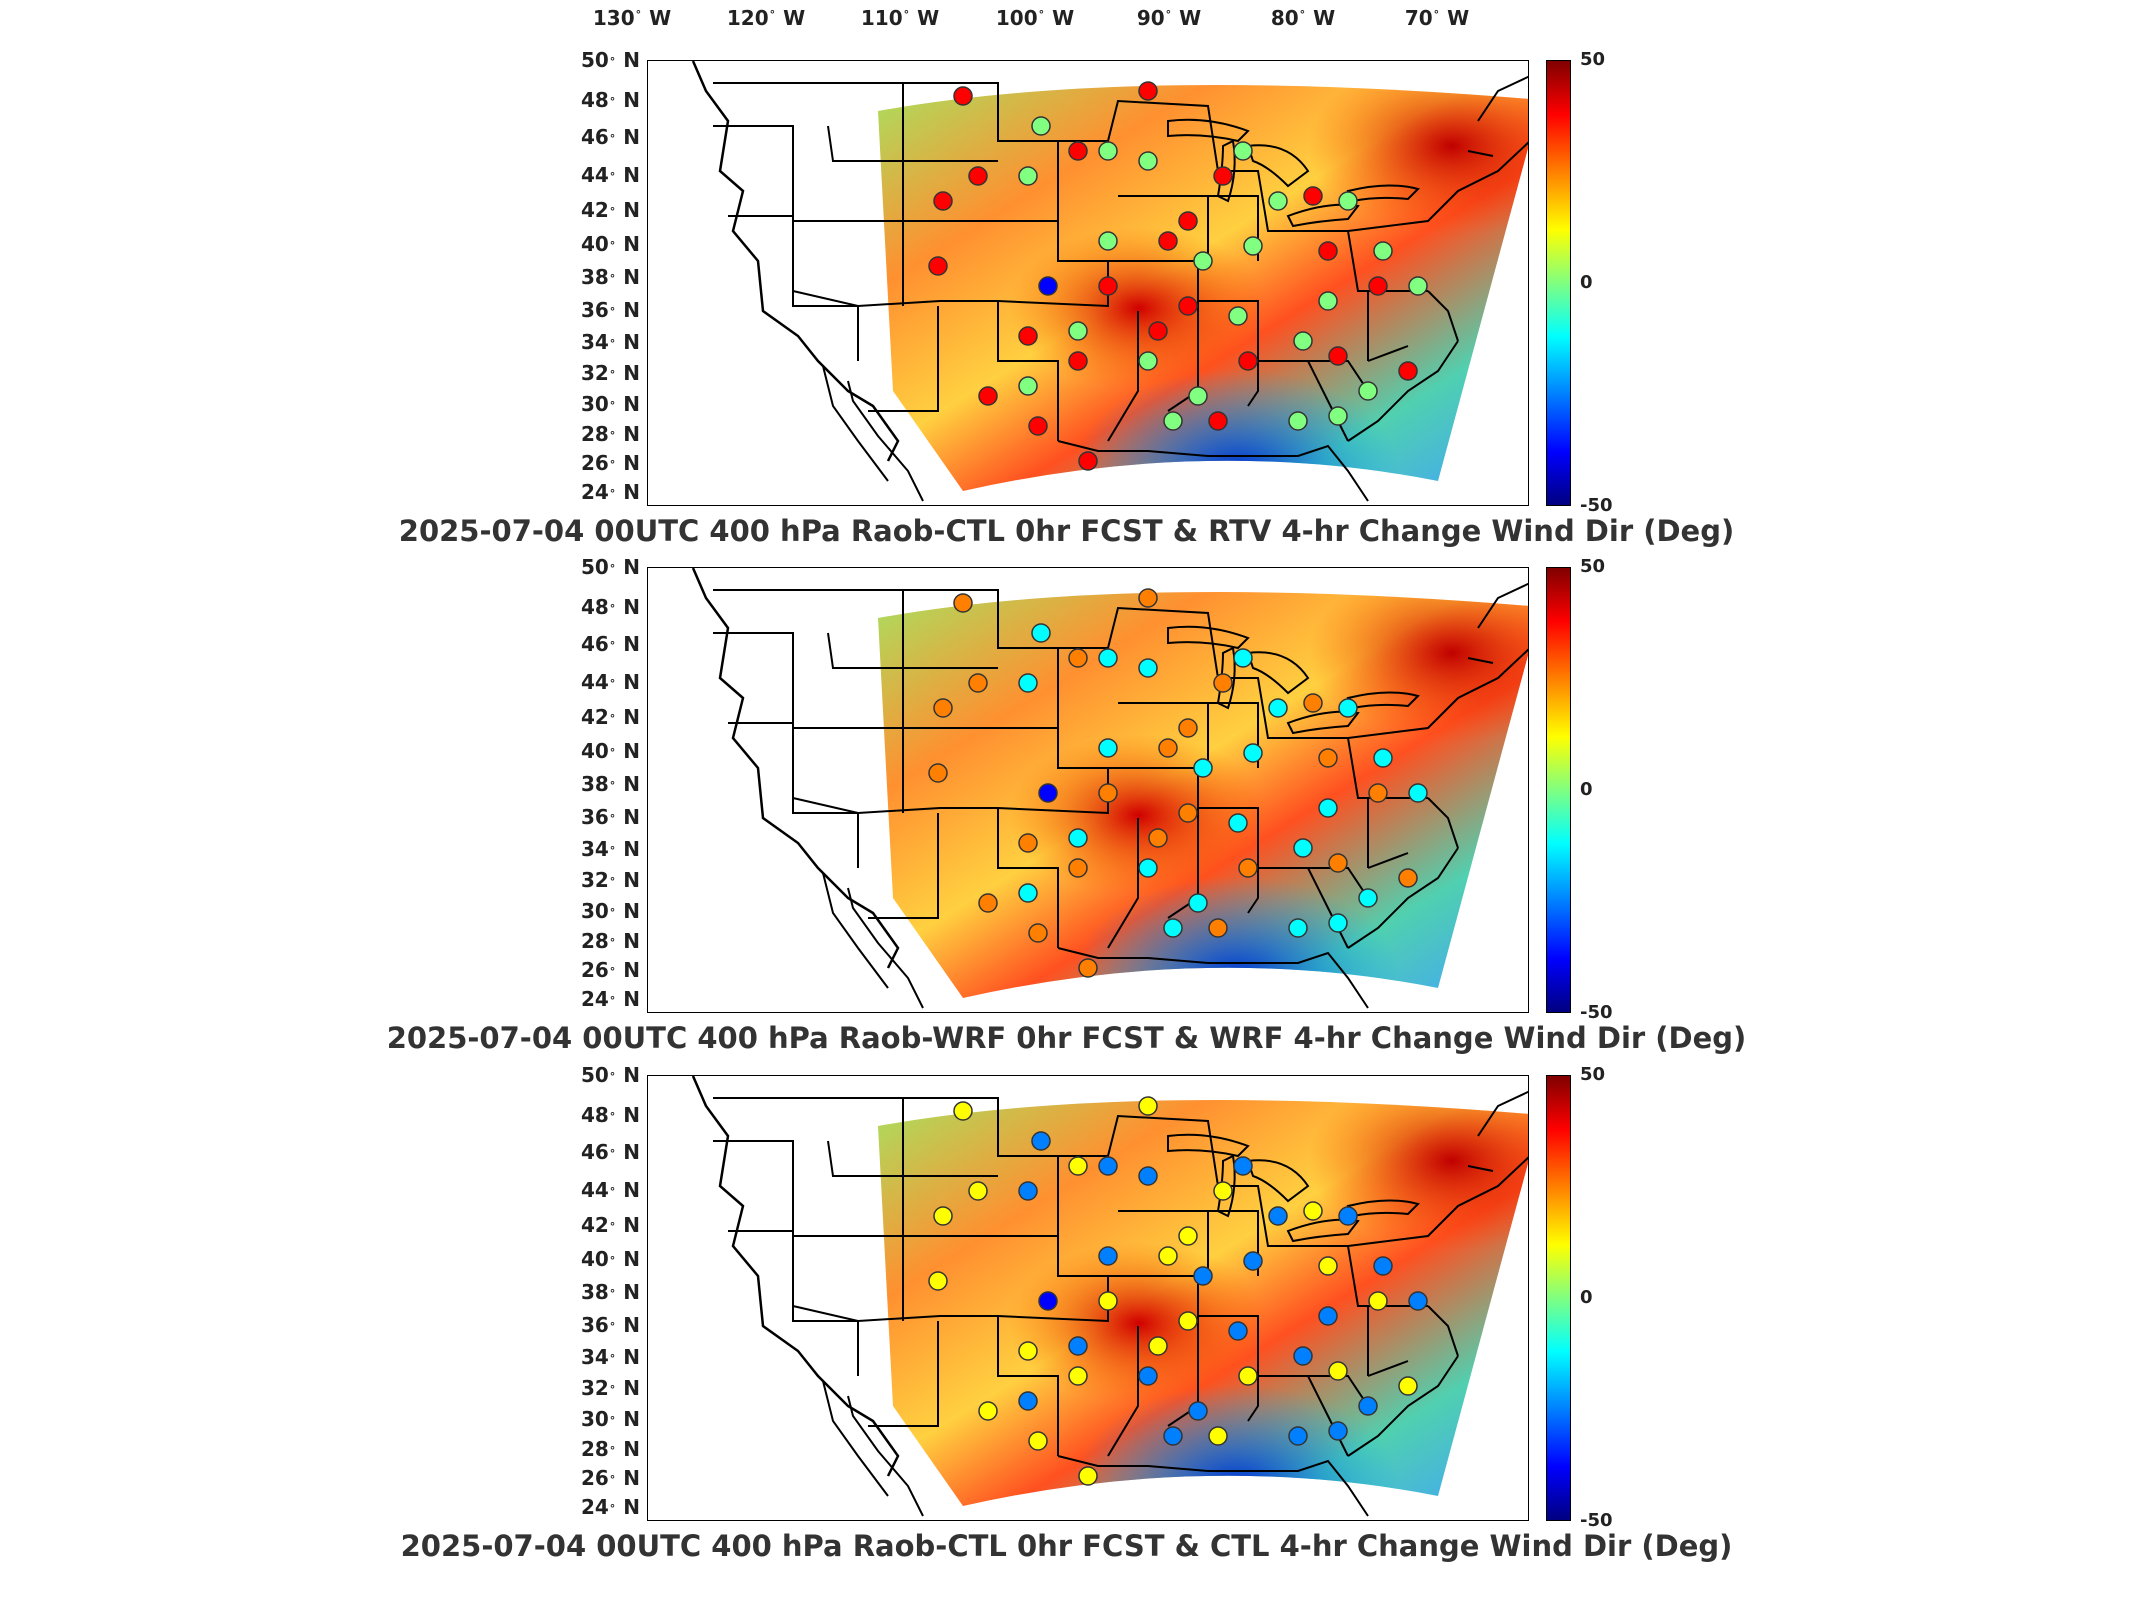 This screenshot has height=1600, width=2133. What do you see at coordinates (1437, 18) in the screenshot?
I see `longitude-tick-label: 70° W` at bounding box center [1437, 18].